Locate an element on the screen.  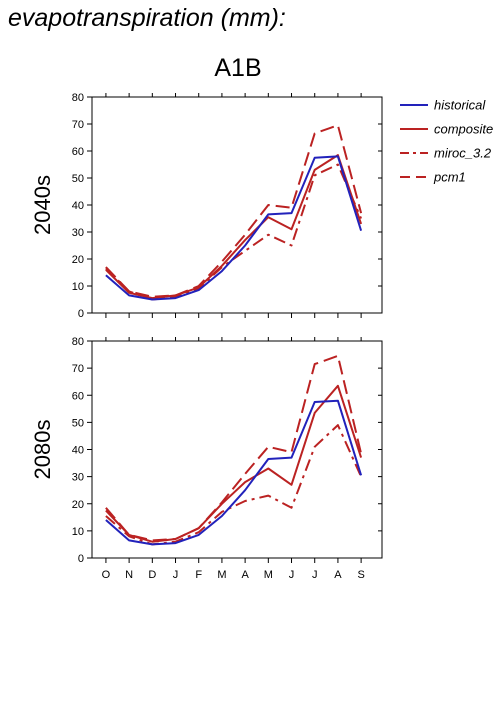
page-title: evapotranspiration (mm): is located at coordinates (147, 18).